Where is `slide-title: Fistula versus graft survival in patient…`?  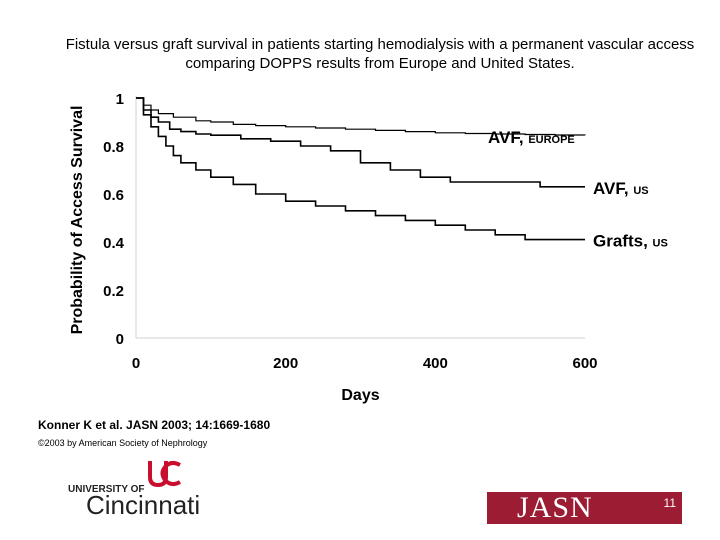
slide-title: Fistula versus graft survival in patient… is located at coordinates (380, 54).